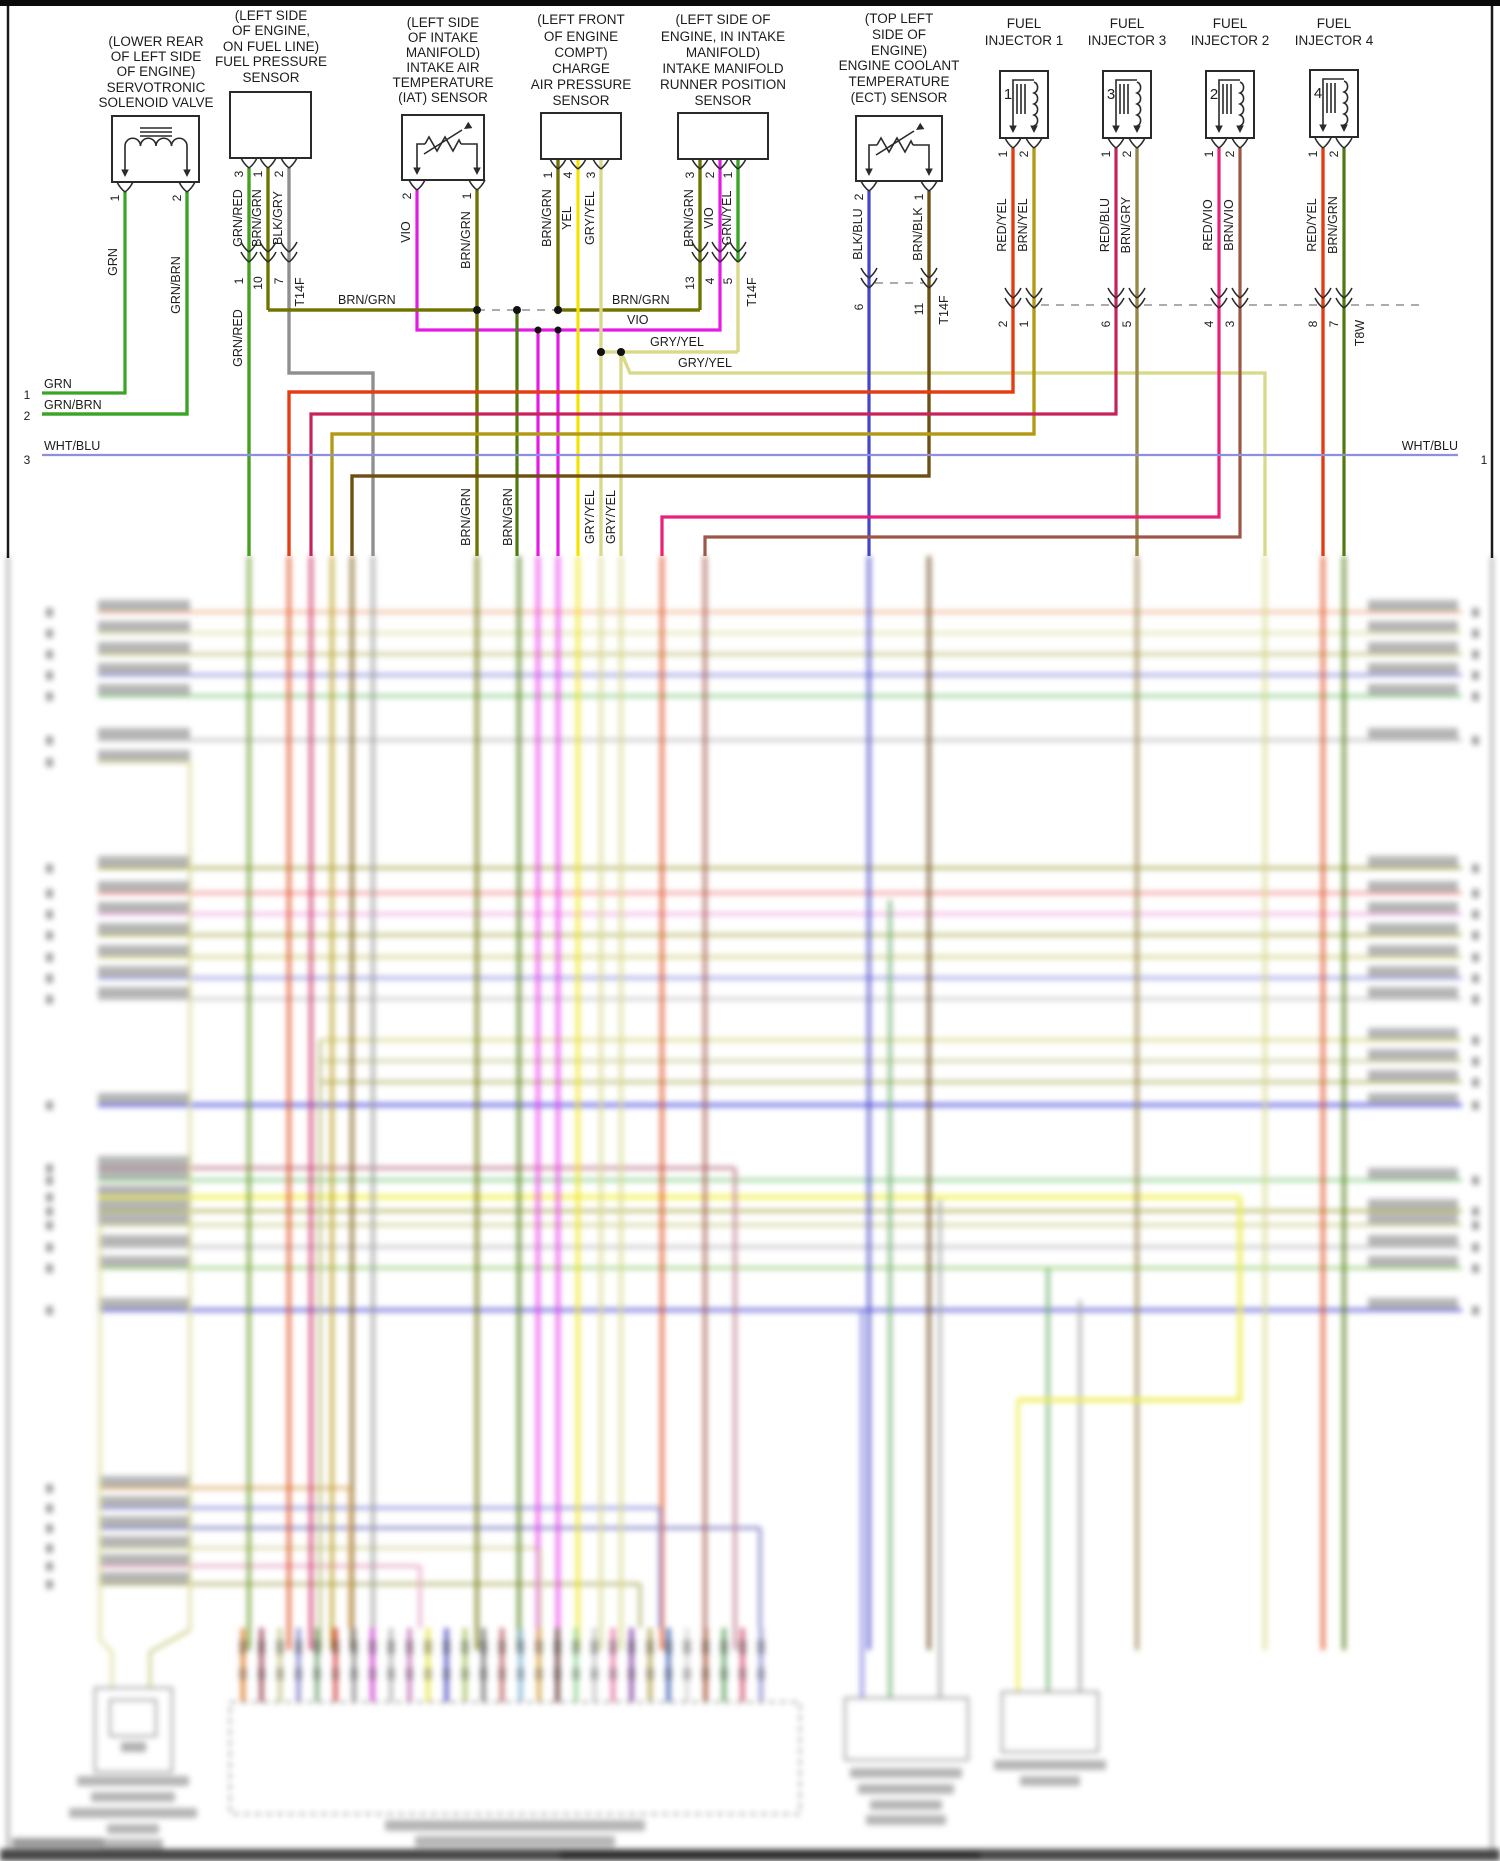 The width and height of the screenshot is (1500, 1861). What do you see at coordinates (238, 338) in the screenshot?
I see `svg-text: GRN/RED` at bounding box center [238, 338].